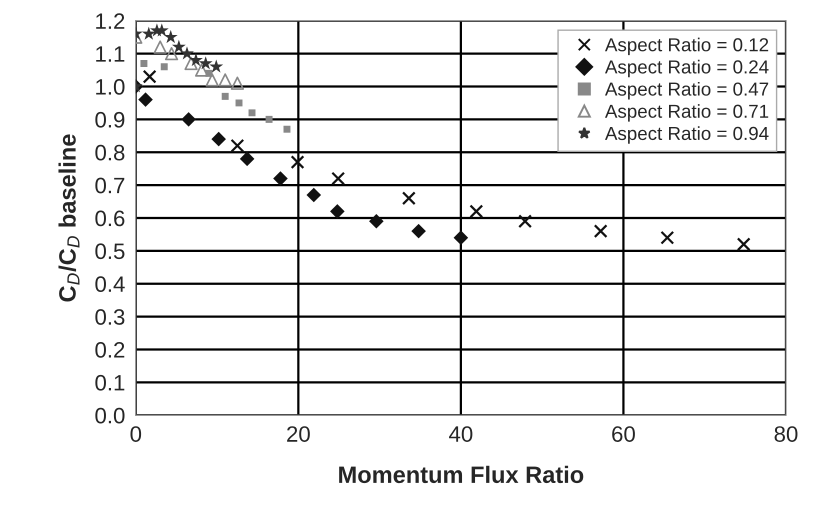  Describe the element at coordinates (686, 69) in the screenshot. I see `legend-label: Aspect Ratio = 0.24` at that location.